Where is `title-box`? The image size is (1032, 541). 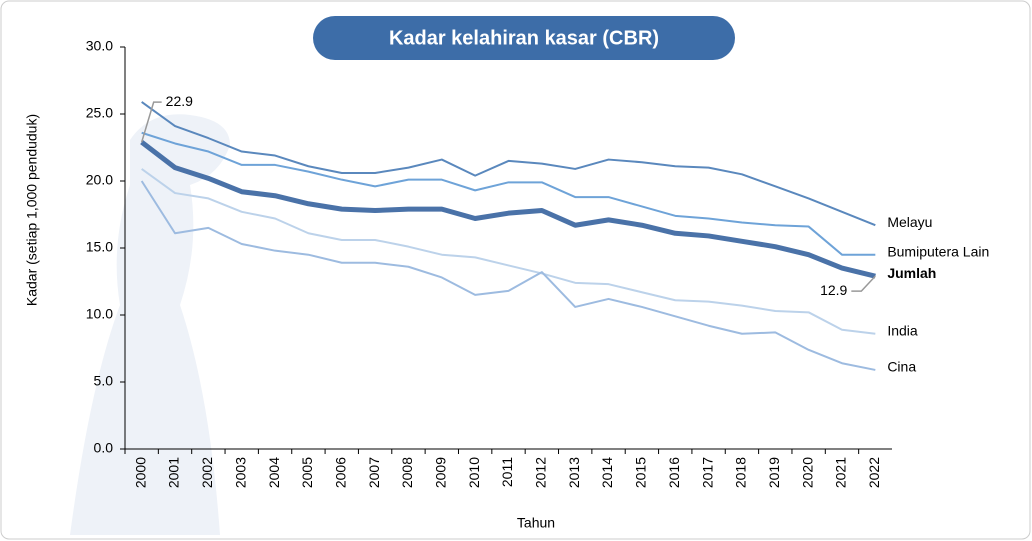
title-box is located at coordinates (524, 38).